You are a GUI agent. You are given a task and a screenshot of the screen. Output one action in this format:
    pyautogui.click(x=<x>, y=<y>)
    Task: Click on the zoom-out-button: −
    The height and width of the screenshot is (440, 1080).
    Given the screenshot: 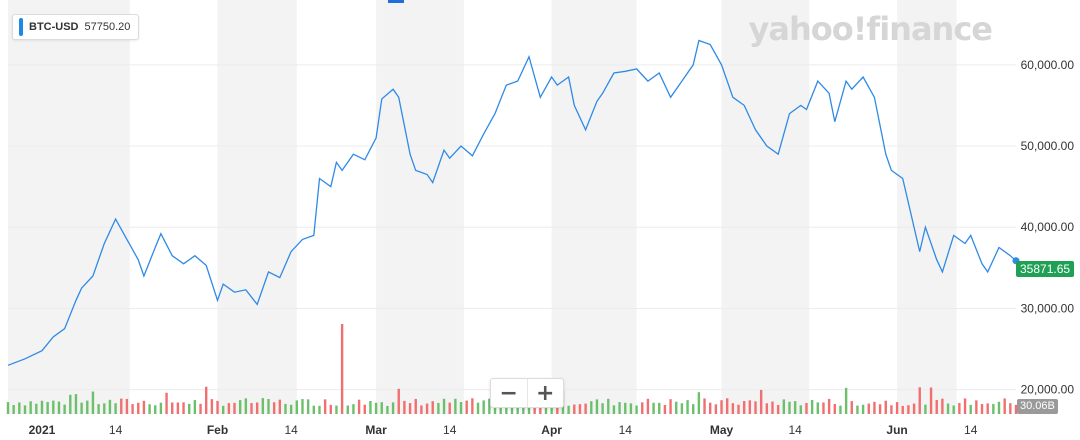 What is the action you would take?
    pyautogui.click(x=508, y=393)
    